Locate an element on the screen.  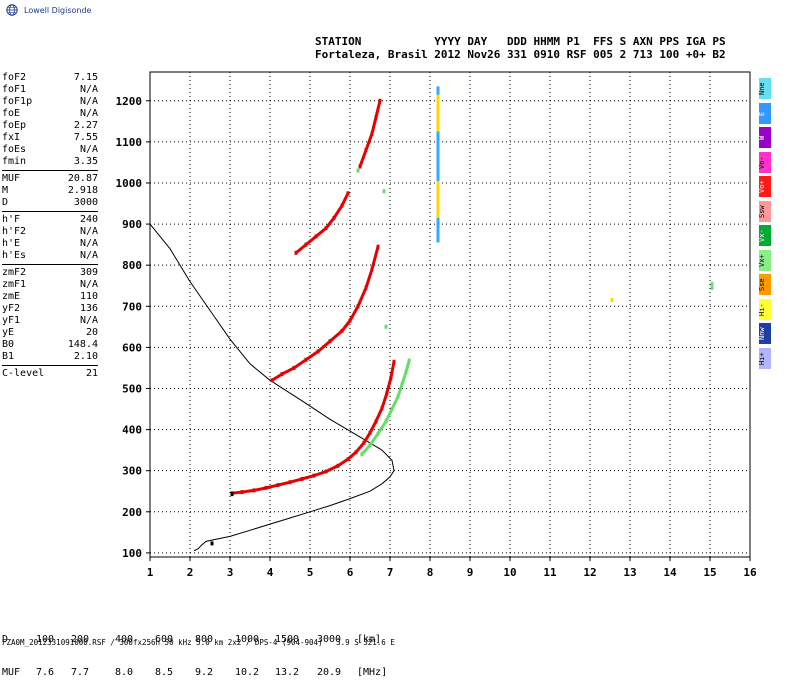
y-tick-label: 1200 is located at coordinates (129, 101).